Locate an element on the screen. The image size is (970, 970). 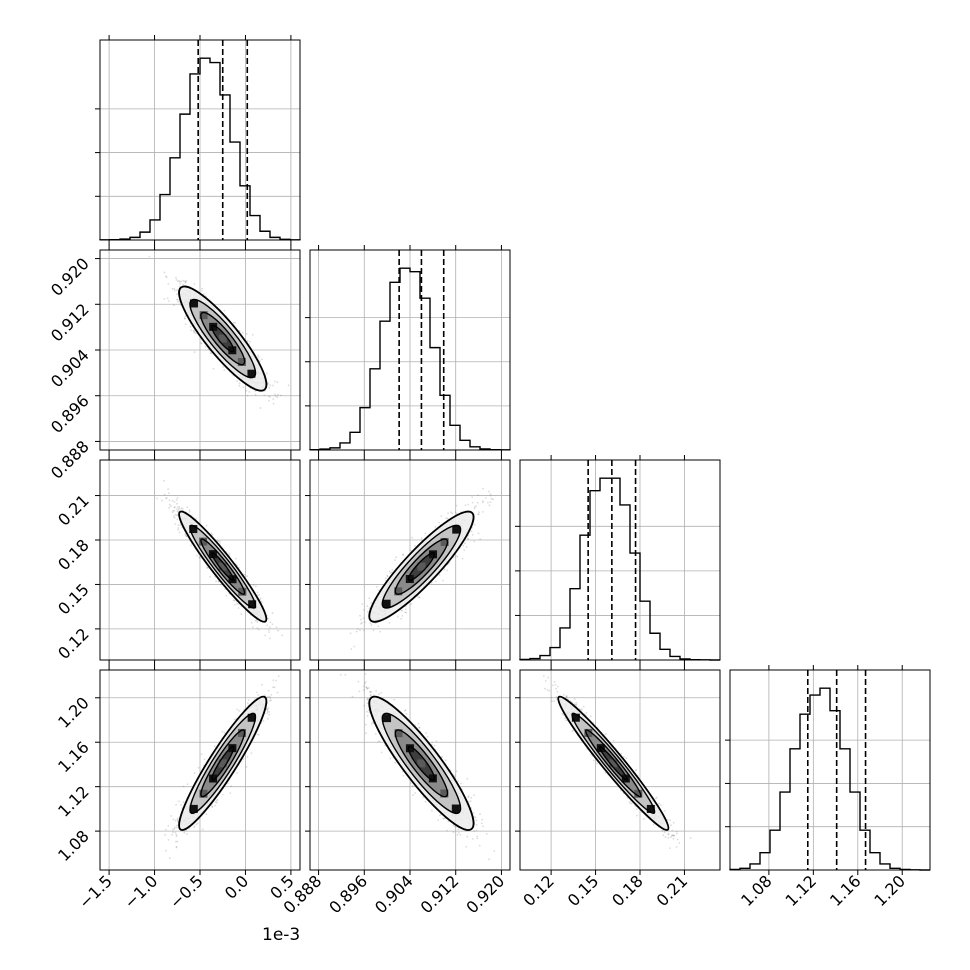
contour-line is located at coordinates (223, 338).